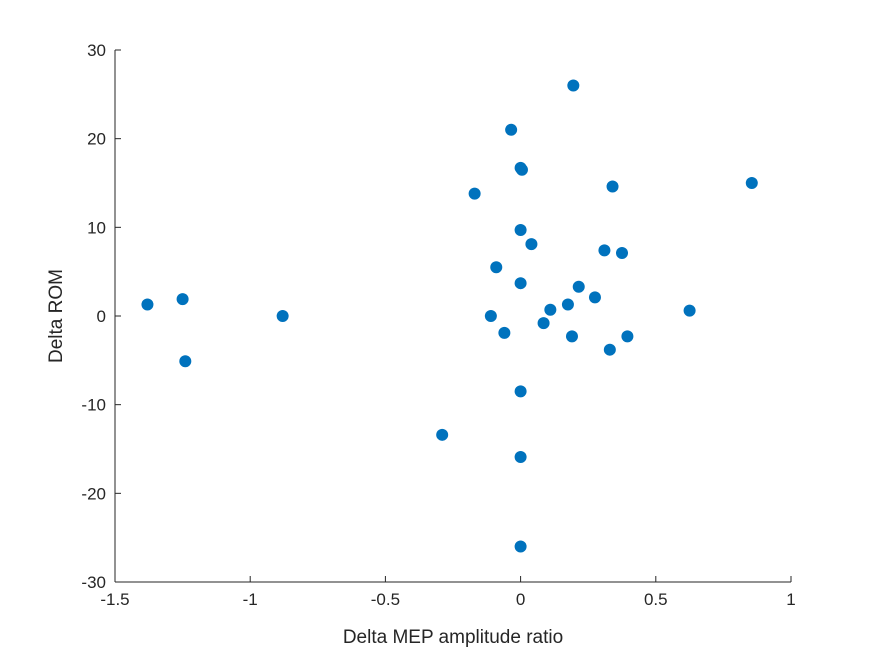 The width and height of the screenshot is (875, 656). I want to click on x-tick-label: -1.5, so click(114, 599).